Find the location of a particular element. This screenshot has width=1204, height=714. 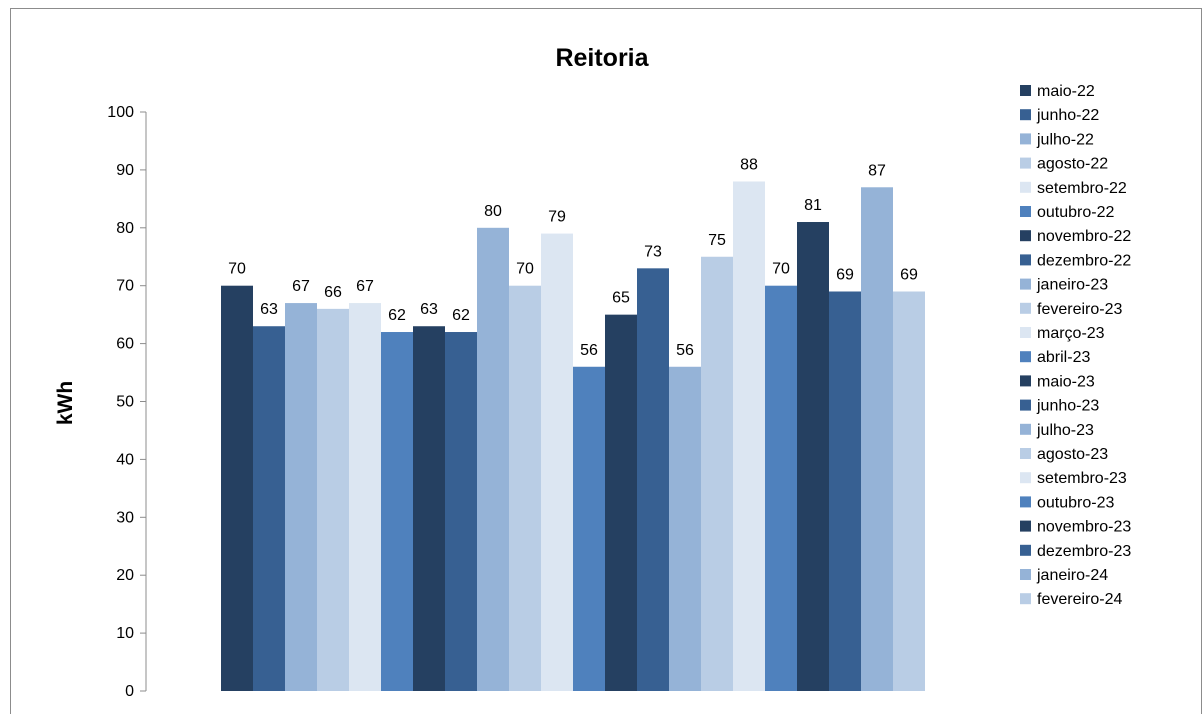

y-tick-label: 50 is located at coordinates (125, 402).